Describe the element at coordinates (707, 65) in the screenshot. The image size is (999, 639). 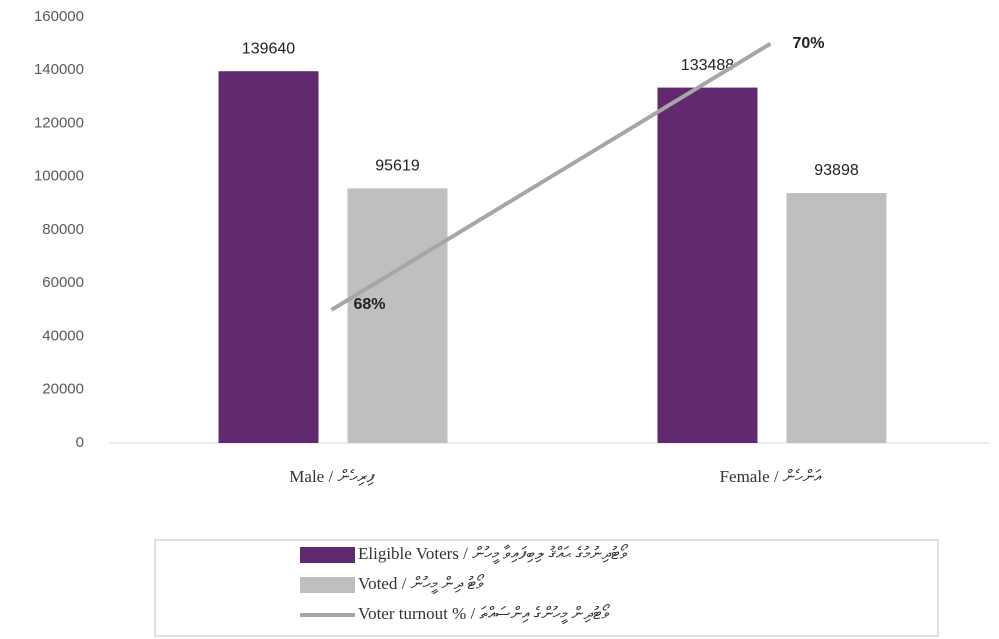
I see `data-label: 133488` at that location.